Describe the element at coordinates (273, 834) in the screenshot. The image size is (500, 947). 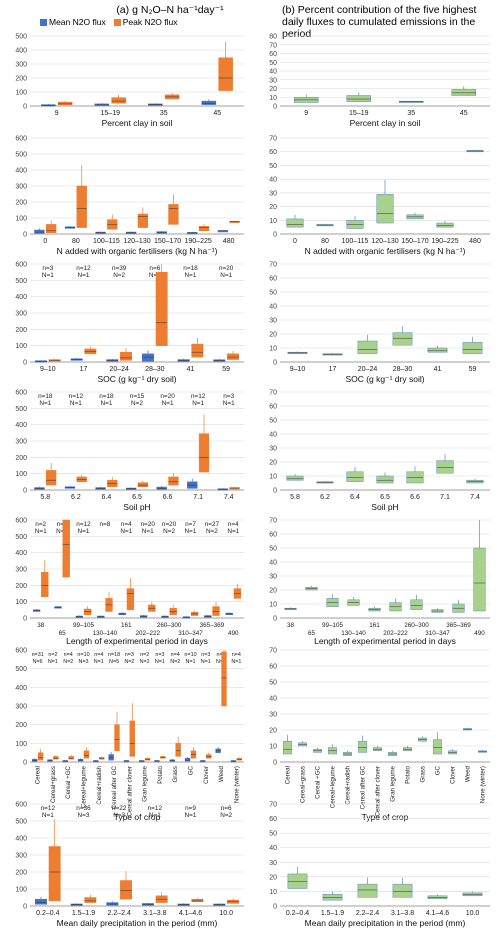
I see `y-tick-label: 50` at that location.